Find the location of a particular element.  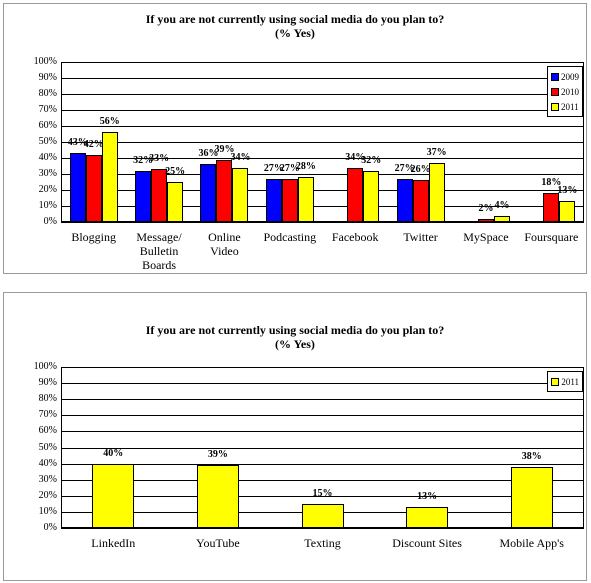

x-tick-label: Twitter is located at coordinates (420, 237).